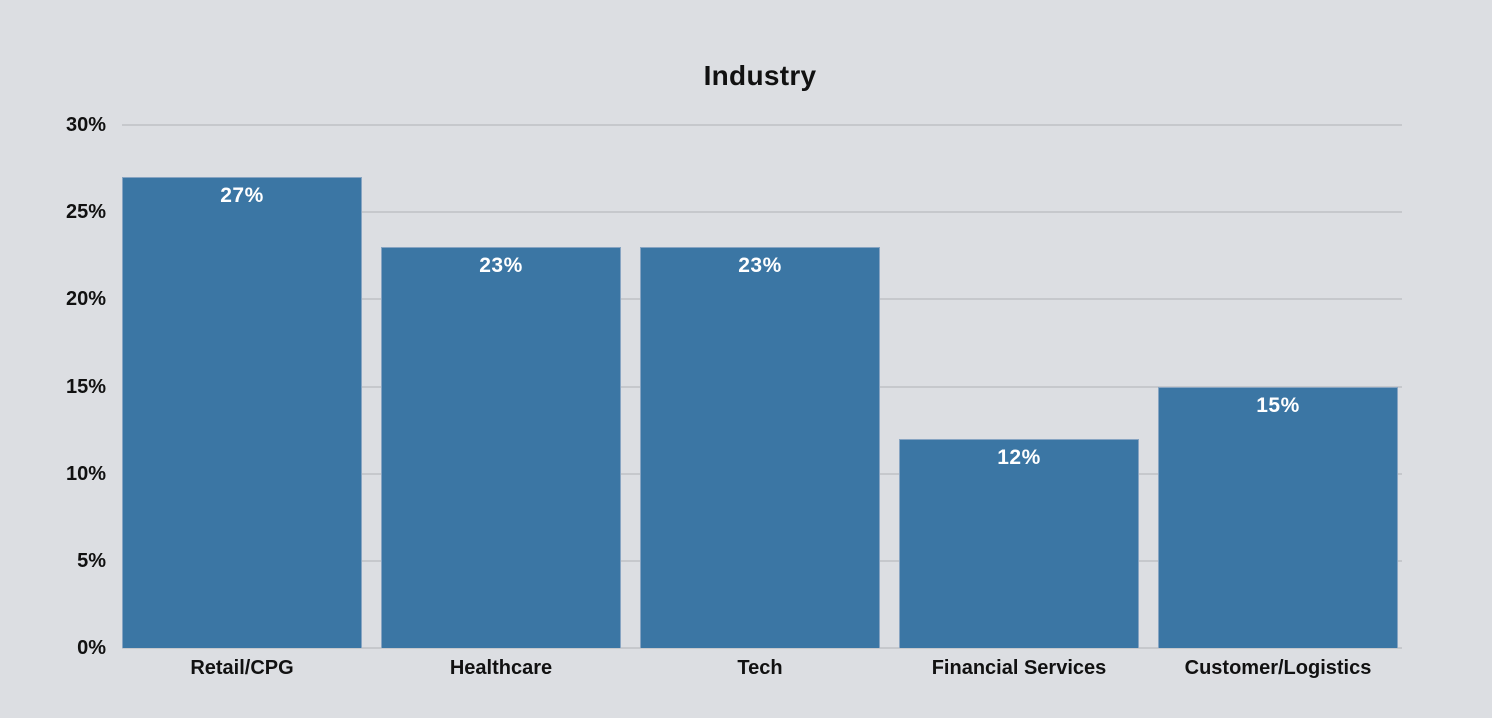  I want to click on bar-tech: 23%, so click(760, 447).